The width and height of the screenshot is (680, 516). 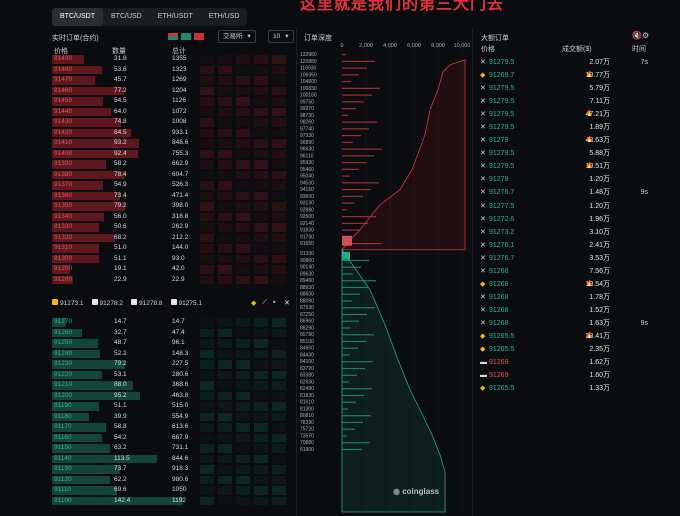 What do you see at coordinates (121, 206) in the screenshot?
I see `ask-row: 91350 79.2 398.0` at bounding box center [121, 206].